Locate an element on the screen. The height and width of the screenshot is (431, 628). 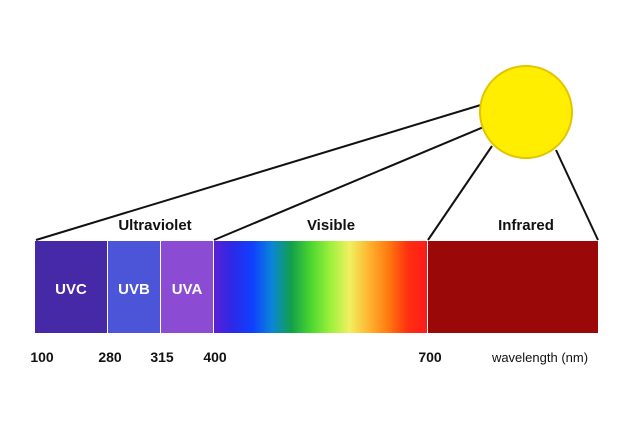
region-label-visible: Visible is located at coordinates (331, 225).